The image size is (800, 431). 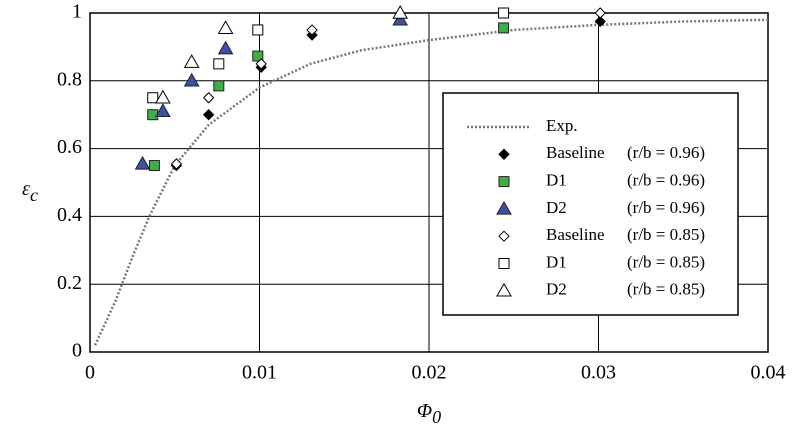 I want to click on x-axis-label-sub: 0, so click(x=436, y=417).